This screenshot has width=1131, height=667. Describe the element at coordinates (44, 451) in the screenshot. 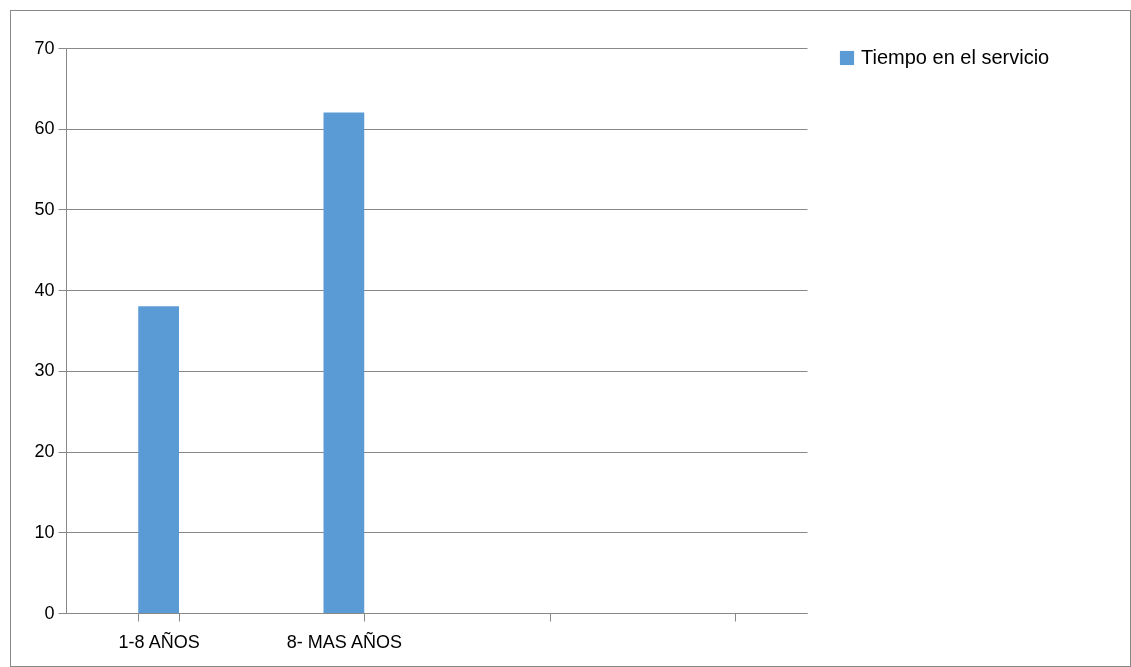

I see `y-tick-label: 20` at that location.